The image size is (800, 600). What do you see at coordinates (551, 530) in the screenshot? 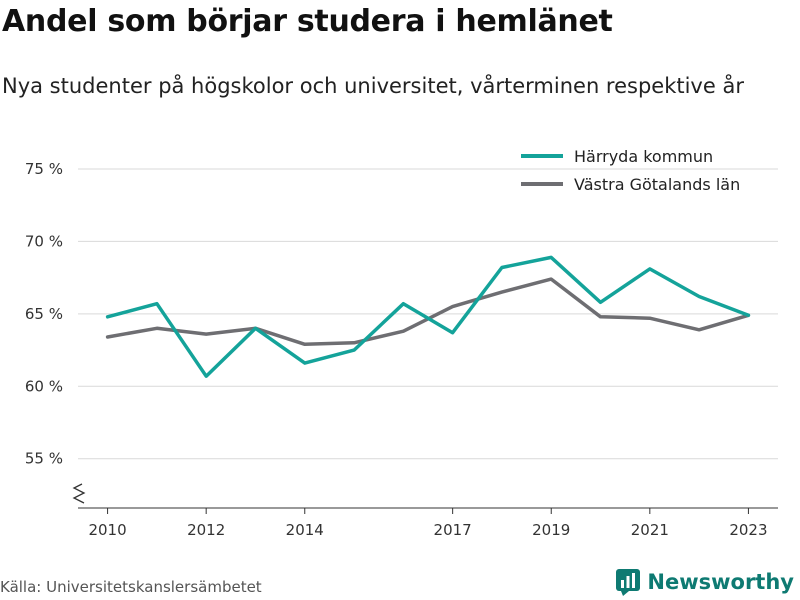
I see `x-tick-label: 2019` at bounding box center [551, 530].